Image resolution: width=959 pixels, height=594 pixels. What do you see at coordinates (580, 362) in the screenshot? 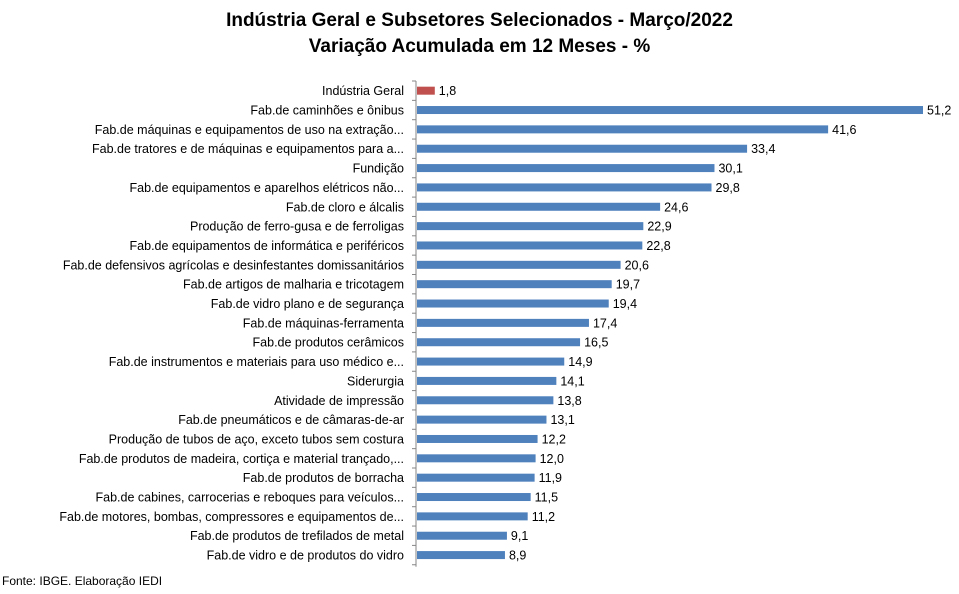
I see `value-label: 14,9` at bounding box center [580, 362].